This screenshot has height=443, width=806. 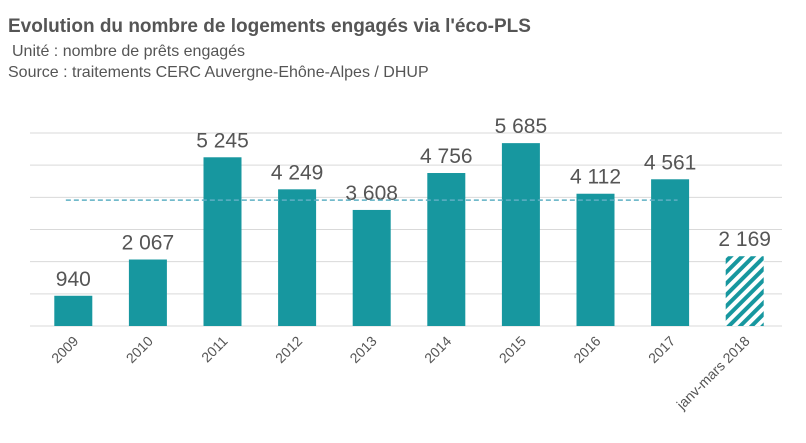 What do you see at coordinates (148, 243) in the screenshot?
I see `value-label: 2 067` at bounding box center [148, 243].